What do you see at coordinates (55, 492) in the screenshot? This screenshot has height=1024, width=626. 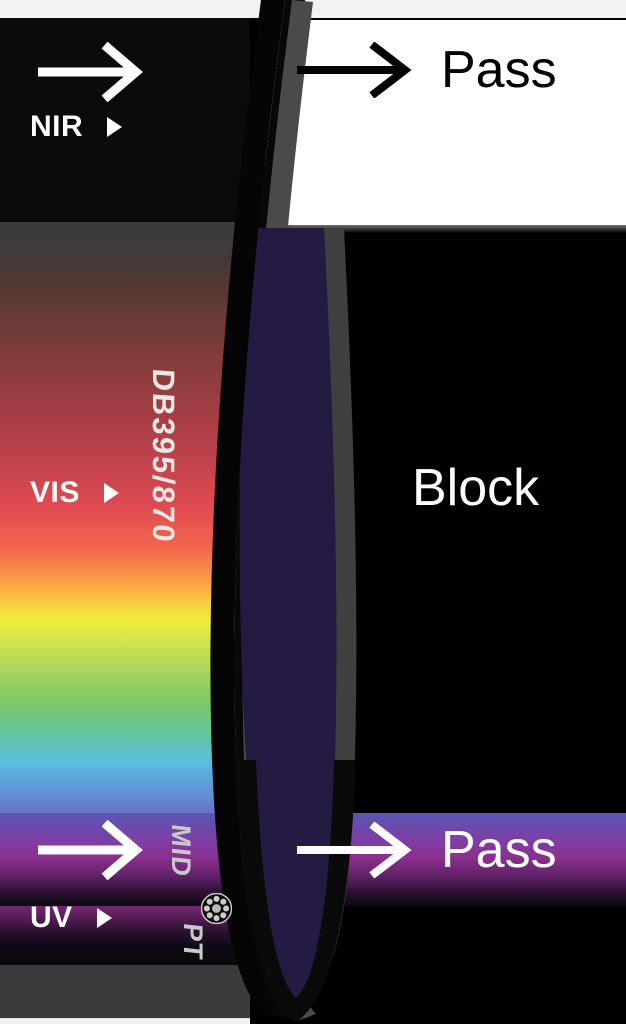 I see `band-label-vis-text: VIS` at bounding box center [55, 492].